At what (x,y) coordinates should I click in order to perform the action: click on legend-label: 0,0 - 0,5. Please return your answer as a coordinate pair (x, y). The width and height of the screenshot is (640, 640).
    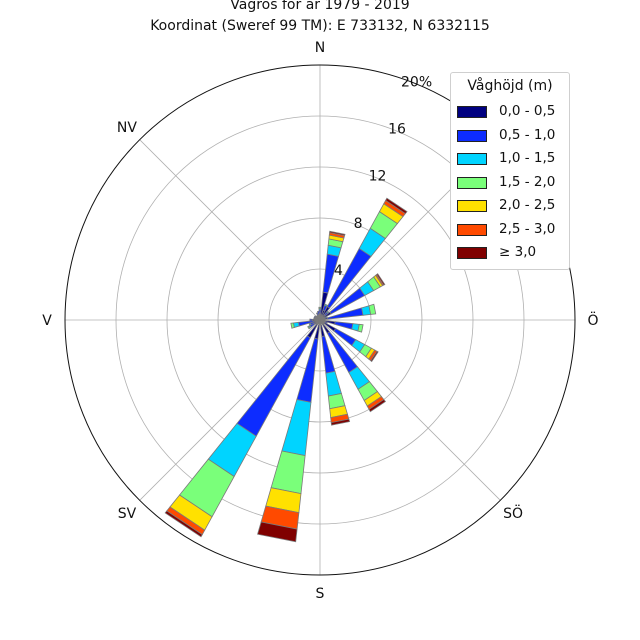
    Looking at the image, I should click on (527, 111).